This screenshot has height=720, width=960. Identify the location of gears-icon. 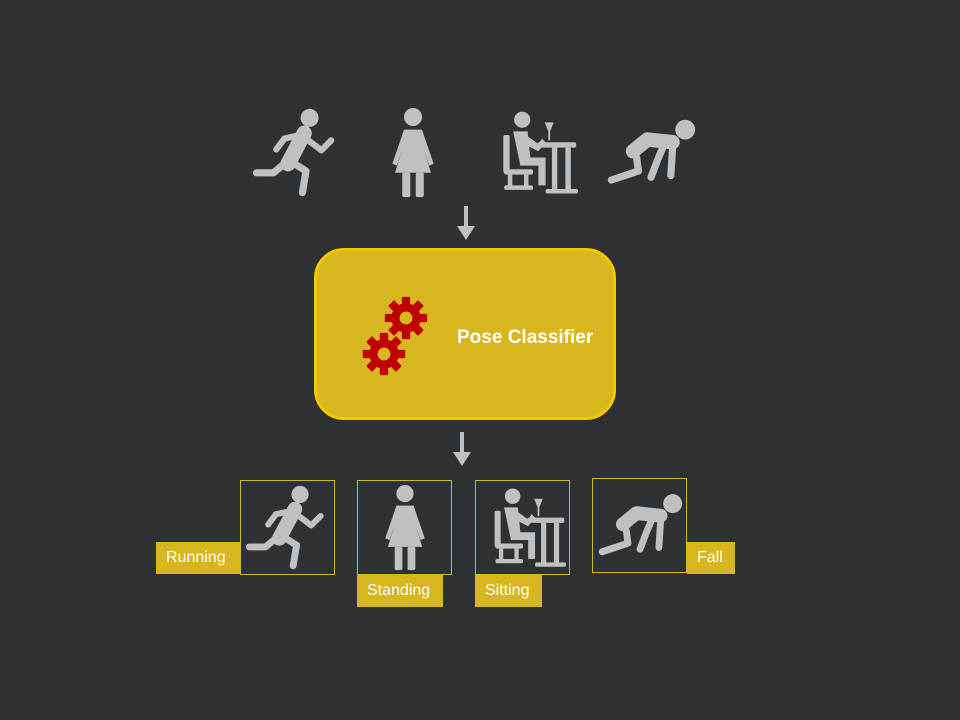
(397, 337).